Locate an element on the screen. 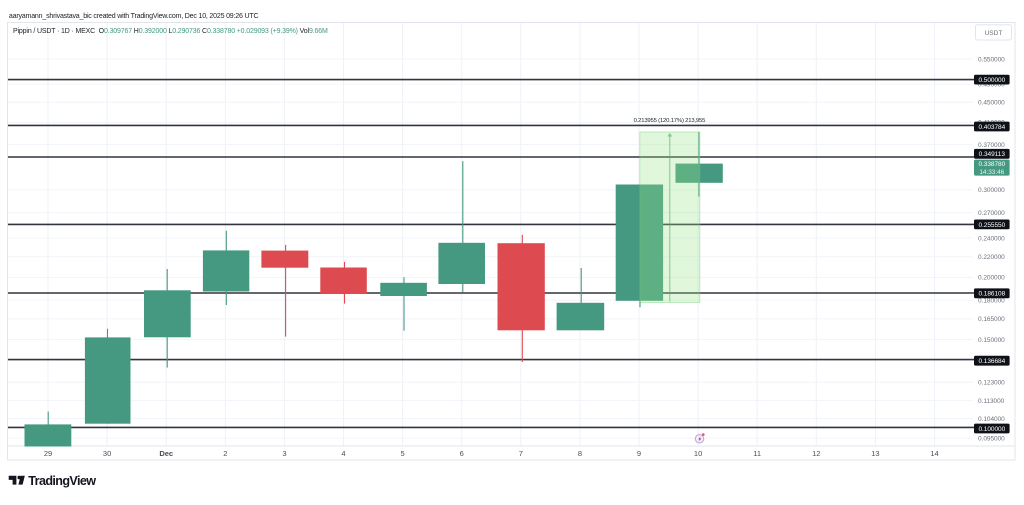 Image resolution: width=1024 pixels, height=505 pixels. svg-text: 11 is located at coordinates (757, 453).